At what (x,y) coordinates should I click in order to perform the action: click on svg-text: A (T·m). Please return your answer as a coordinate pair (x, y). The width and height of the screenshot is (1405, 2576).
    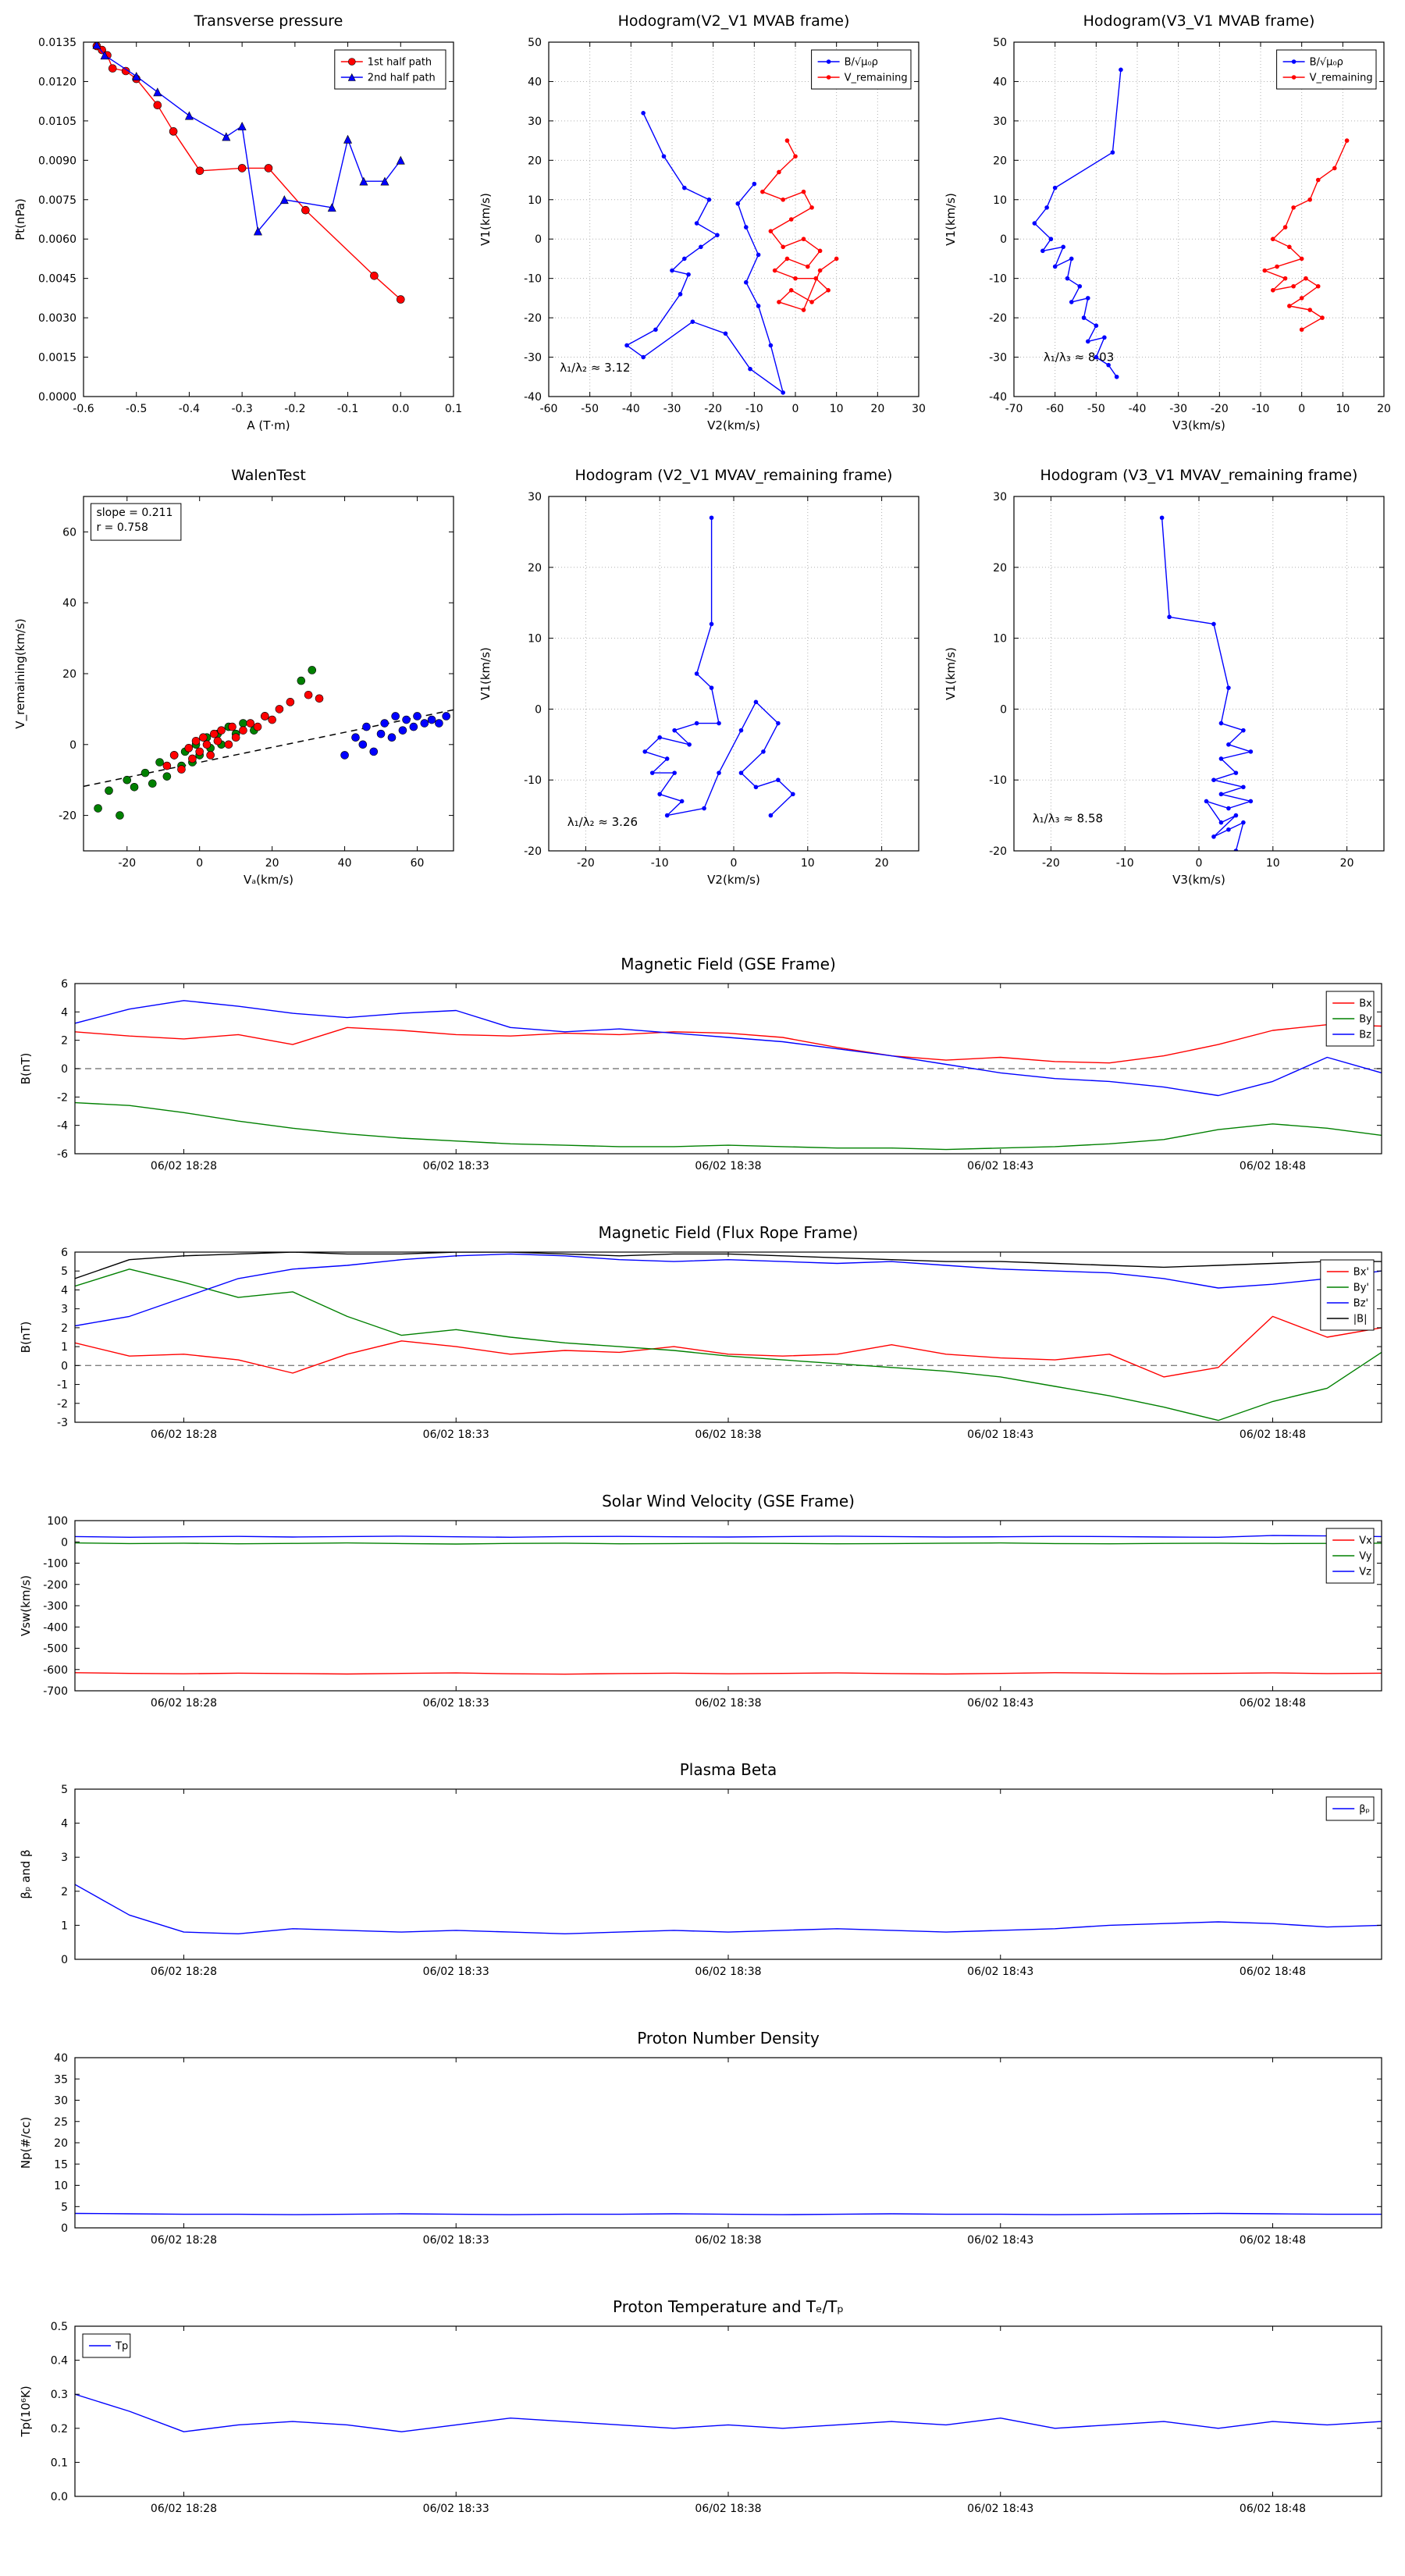
    Looking at the image, I should click on (269, 425).